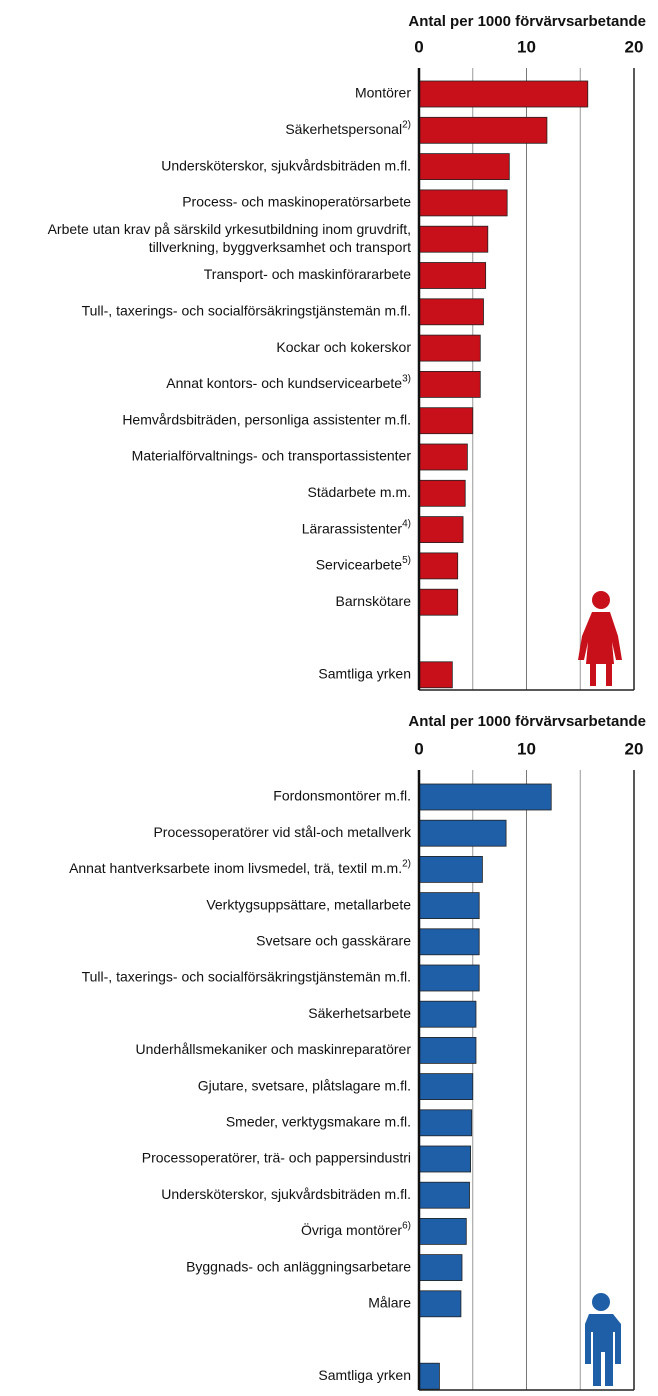 Image resolution: width=658 pixels, height=1396 pixels. What do you see at coordinates (603, 1339) in the screenshot?
I see `male-icon` at bounding box center [603, 1339].